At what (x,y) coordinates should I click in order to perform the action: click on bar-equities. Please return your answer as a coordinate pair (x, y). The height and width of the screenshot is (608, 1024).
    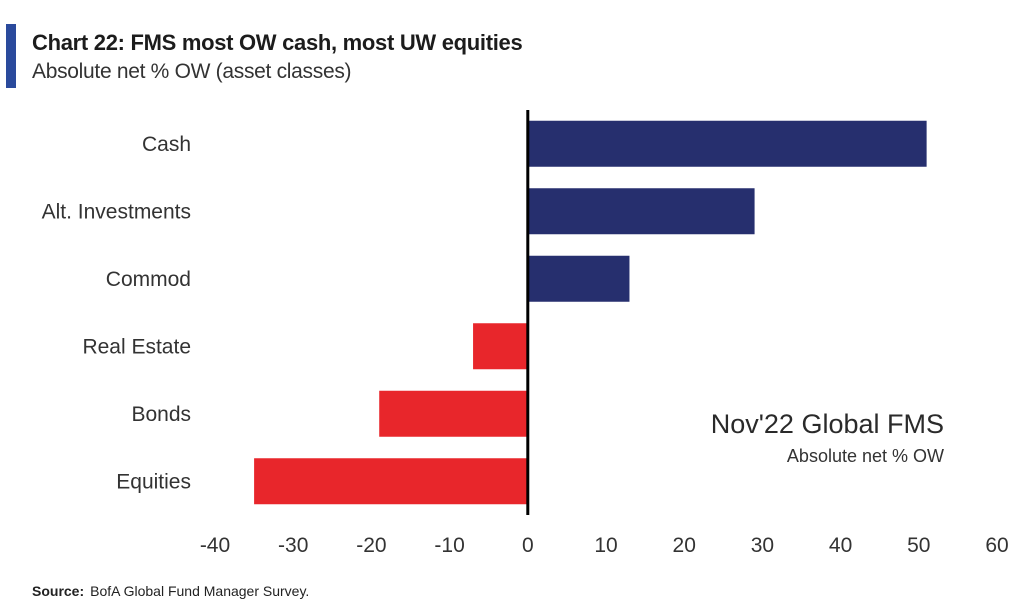
    Looking at the image, I should click on (391, 481).